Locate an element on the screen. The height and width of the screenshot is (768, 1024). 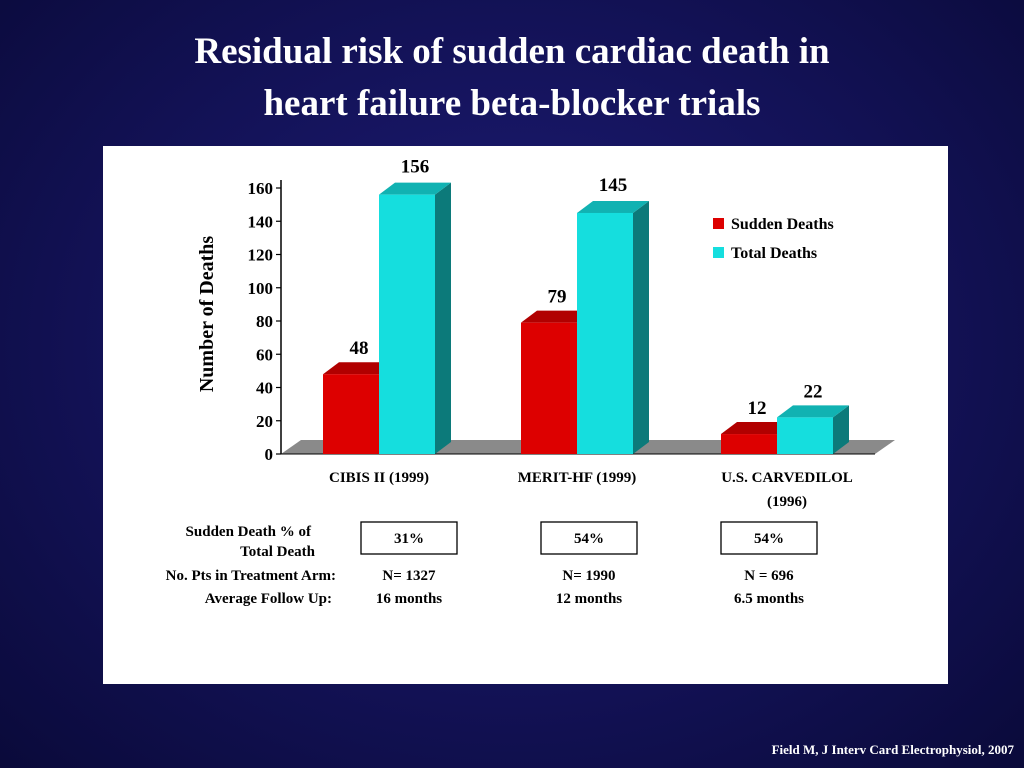
row-label-patients: No. Pts in Treatment Arm: is located at coordinates (251, 576).